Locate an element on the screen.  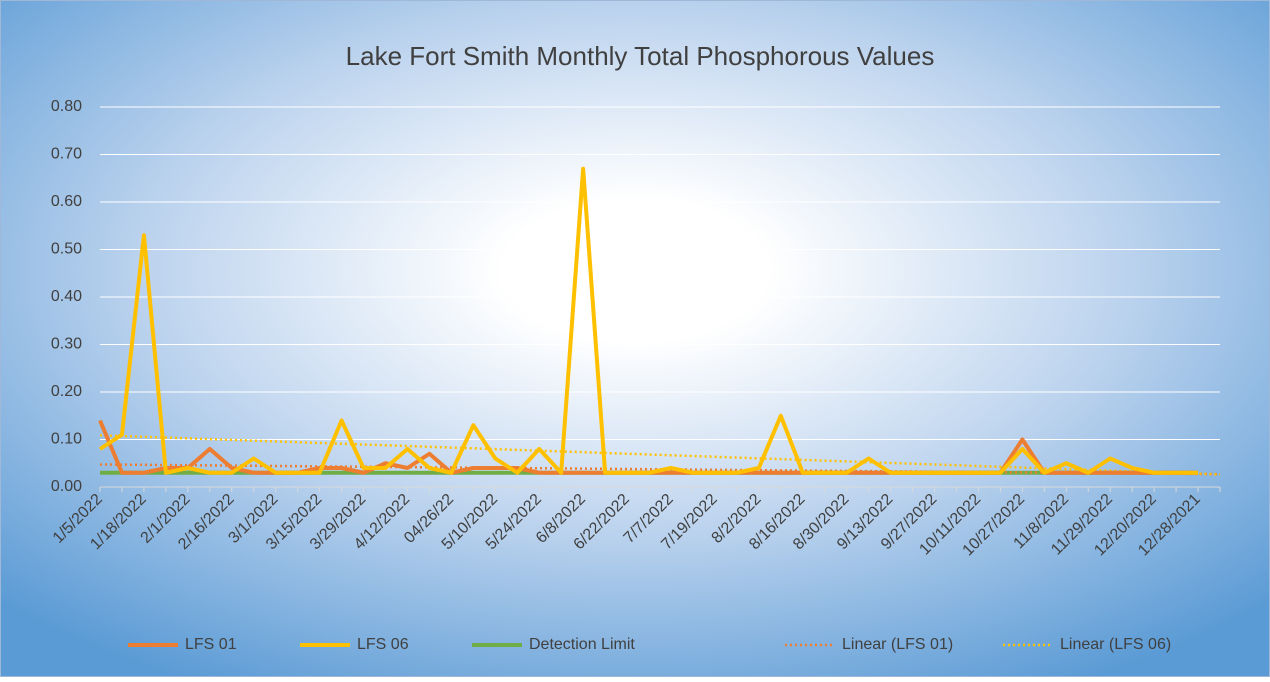
y-tick-label: 0.60 is located at coordinates (66, 201).